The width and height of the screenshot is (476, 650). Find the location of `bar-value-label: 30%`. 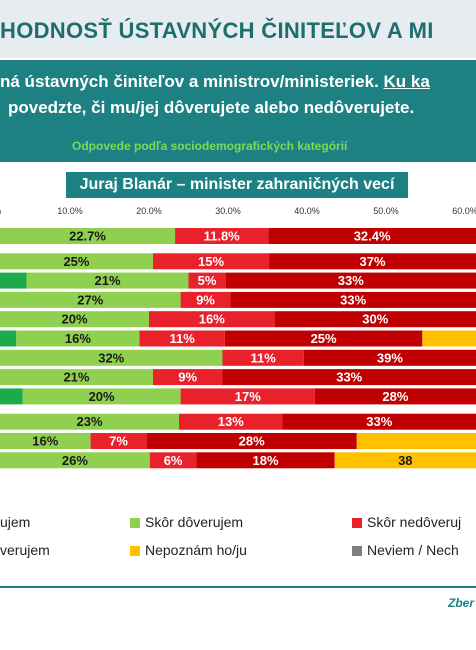

bar-value-label: 30% is located at coordinates (375, 319).